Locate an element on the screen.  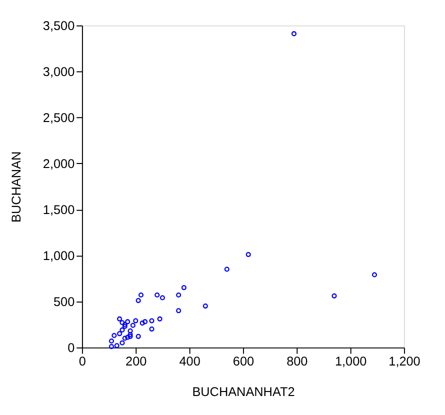
x-tick-label: 400 is located at coordinates (189, 361).